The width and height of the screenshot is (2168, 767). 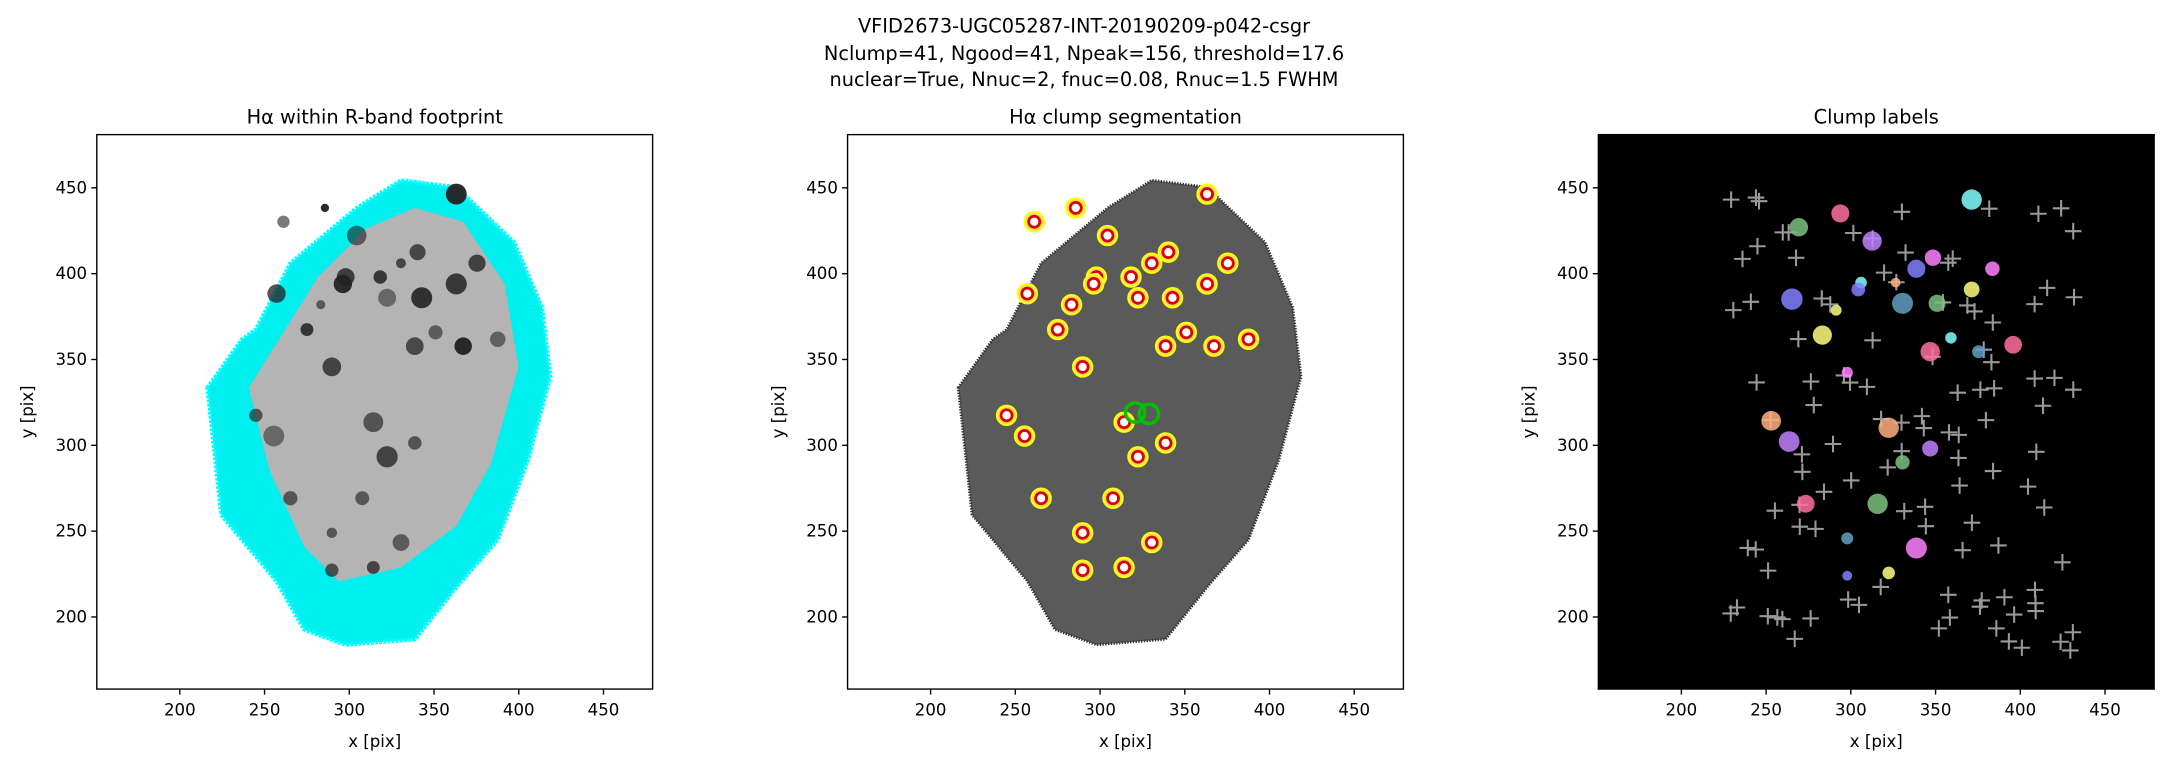 What do you see at coordinates (2105, 709) in the screenshot?
I see `x-tick-label: 450` at bounding box center [2105, 709].